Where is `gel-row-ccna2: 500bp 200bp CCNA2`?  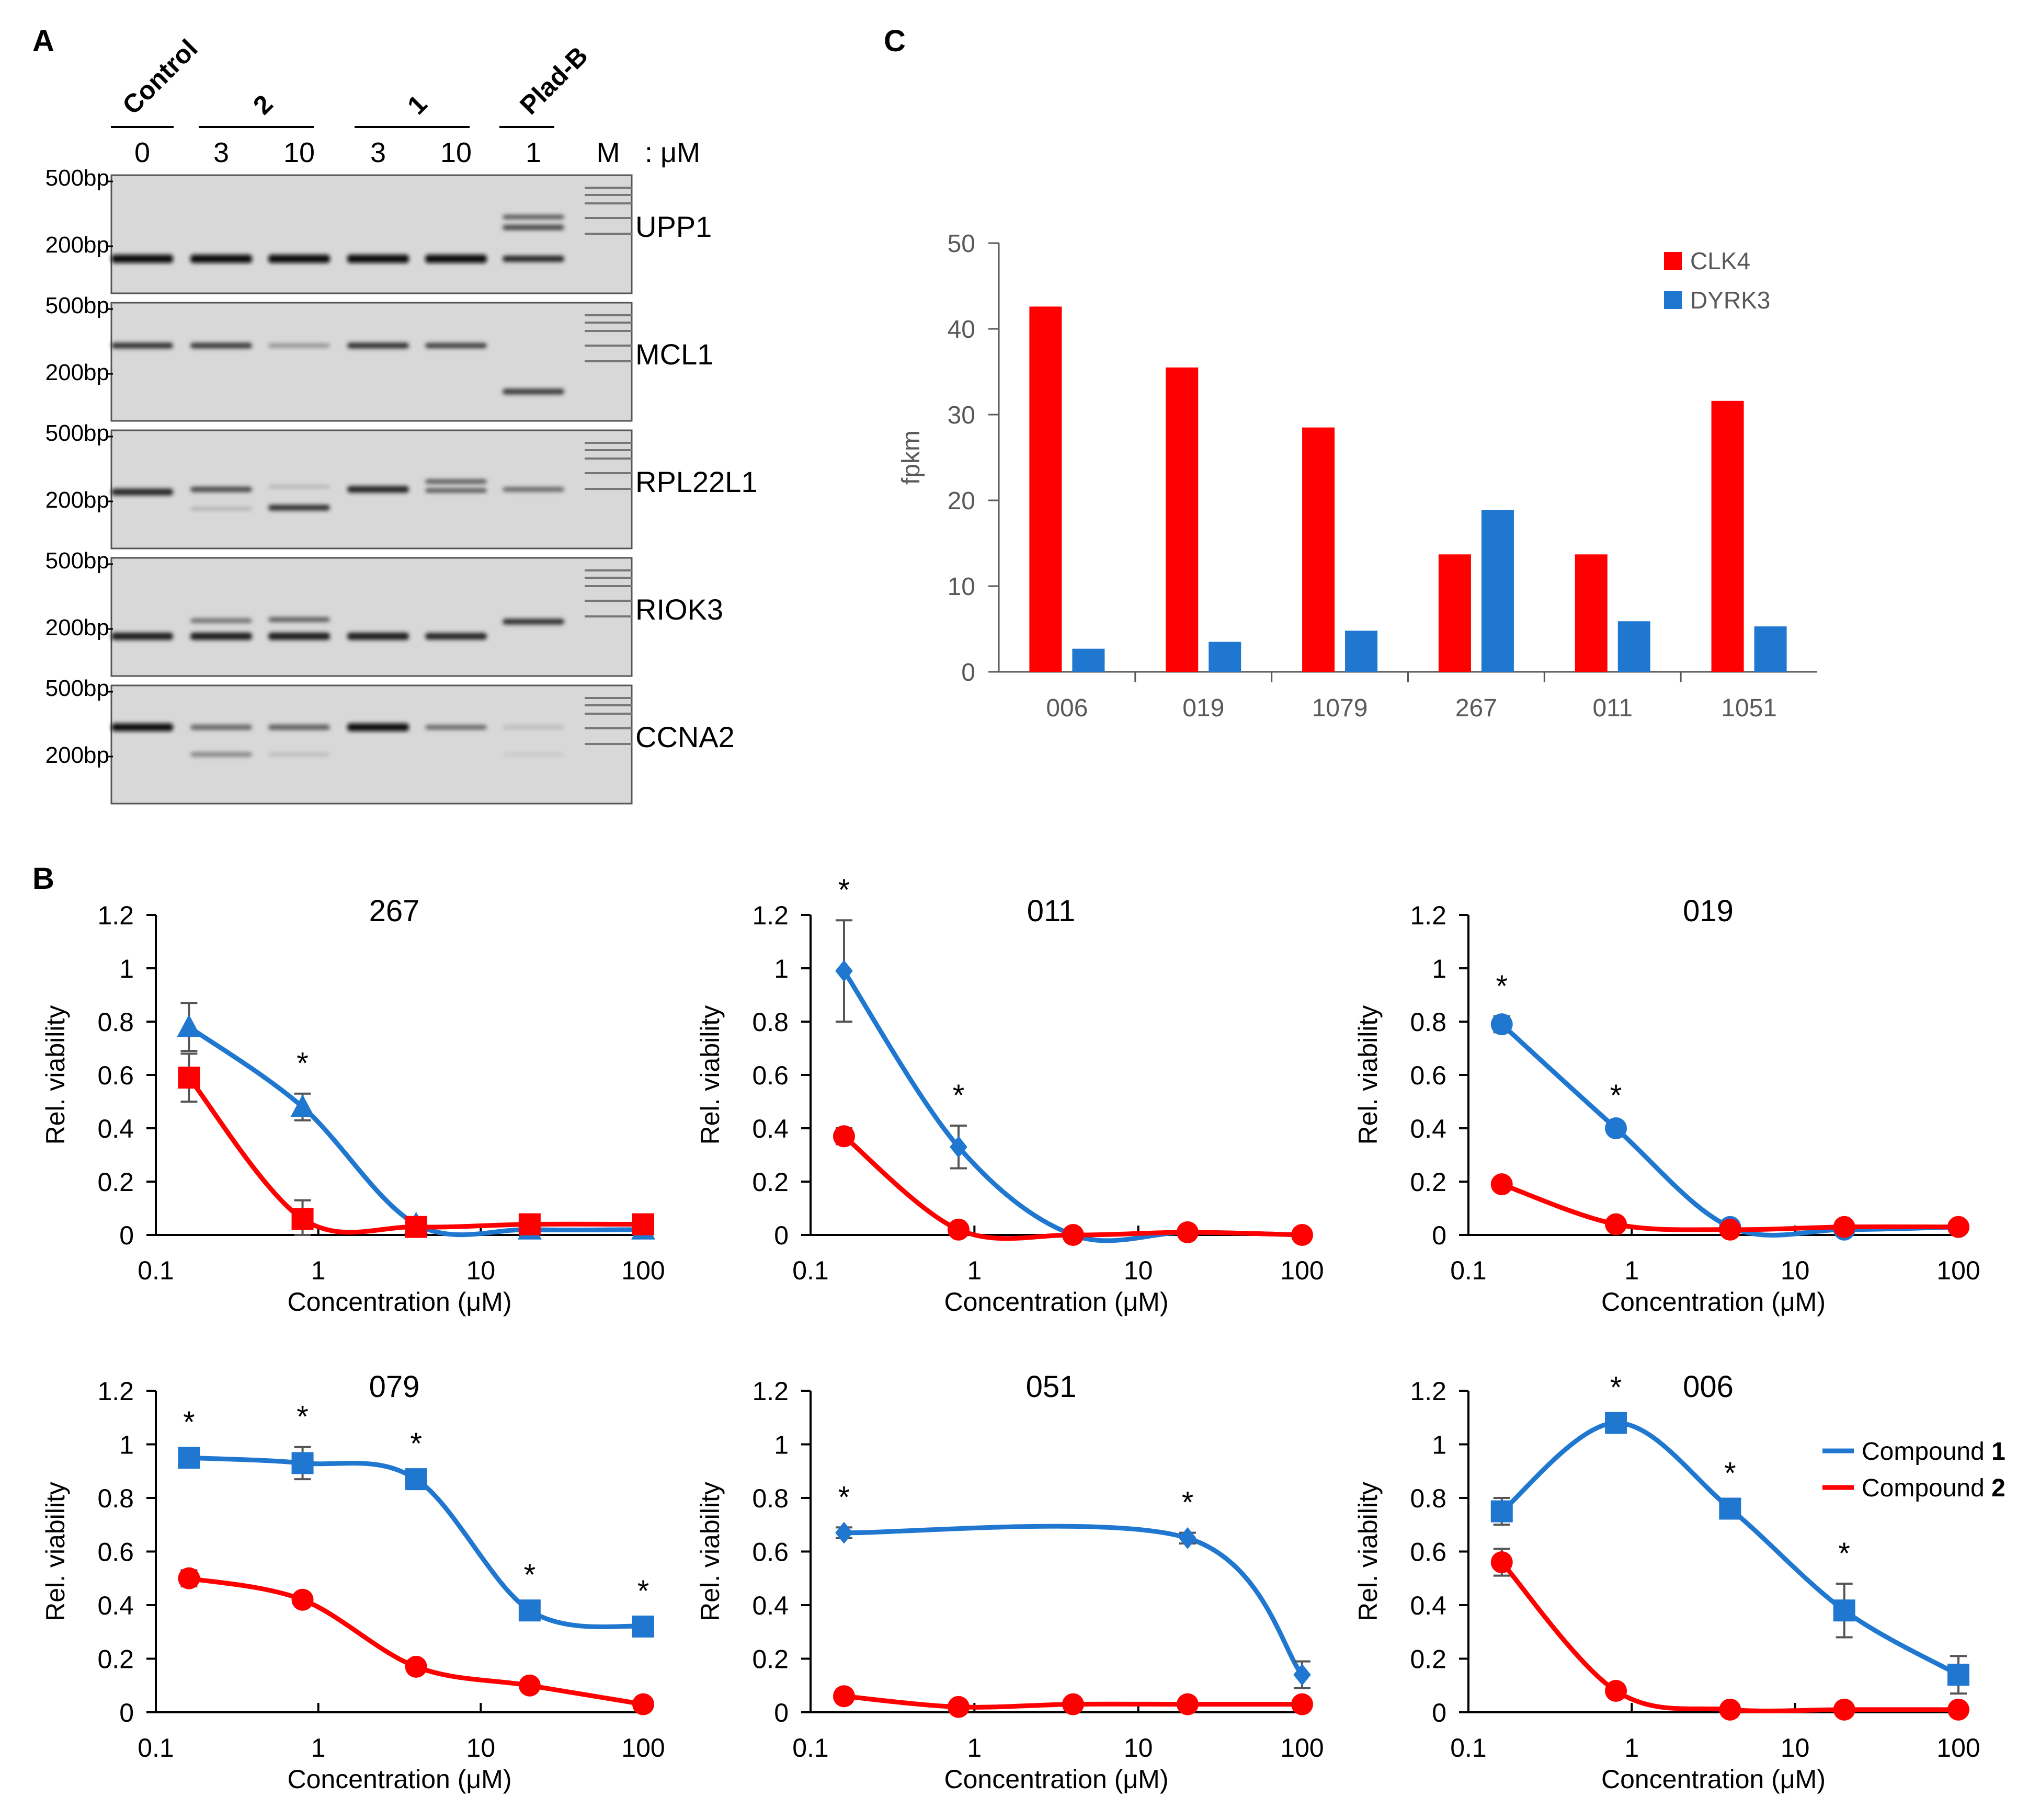 gel-row-ccna2: 500bp 200bp CCNA2 is located at coordinates (390, 741).